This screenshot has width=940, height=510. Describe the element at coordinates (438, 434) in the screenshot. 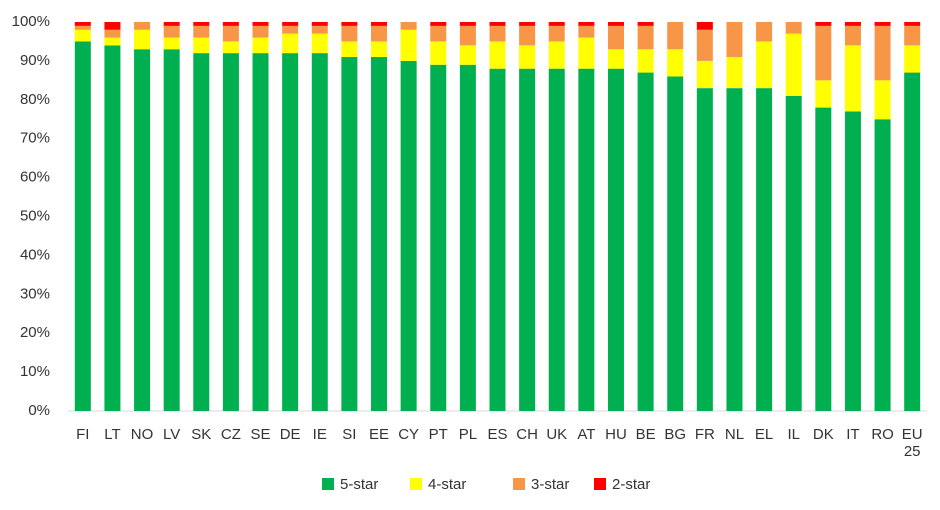

I see `x-tick-label: PT` at that location.